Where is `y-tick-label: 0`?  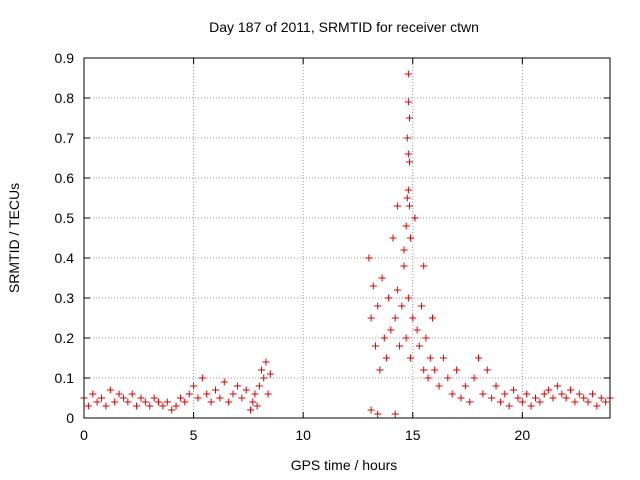 y-tick-label: 0 is located at coordinates (70, 418).